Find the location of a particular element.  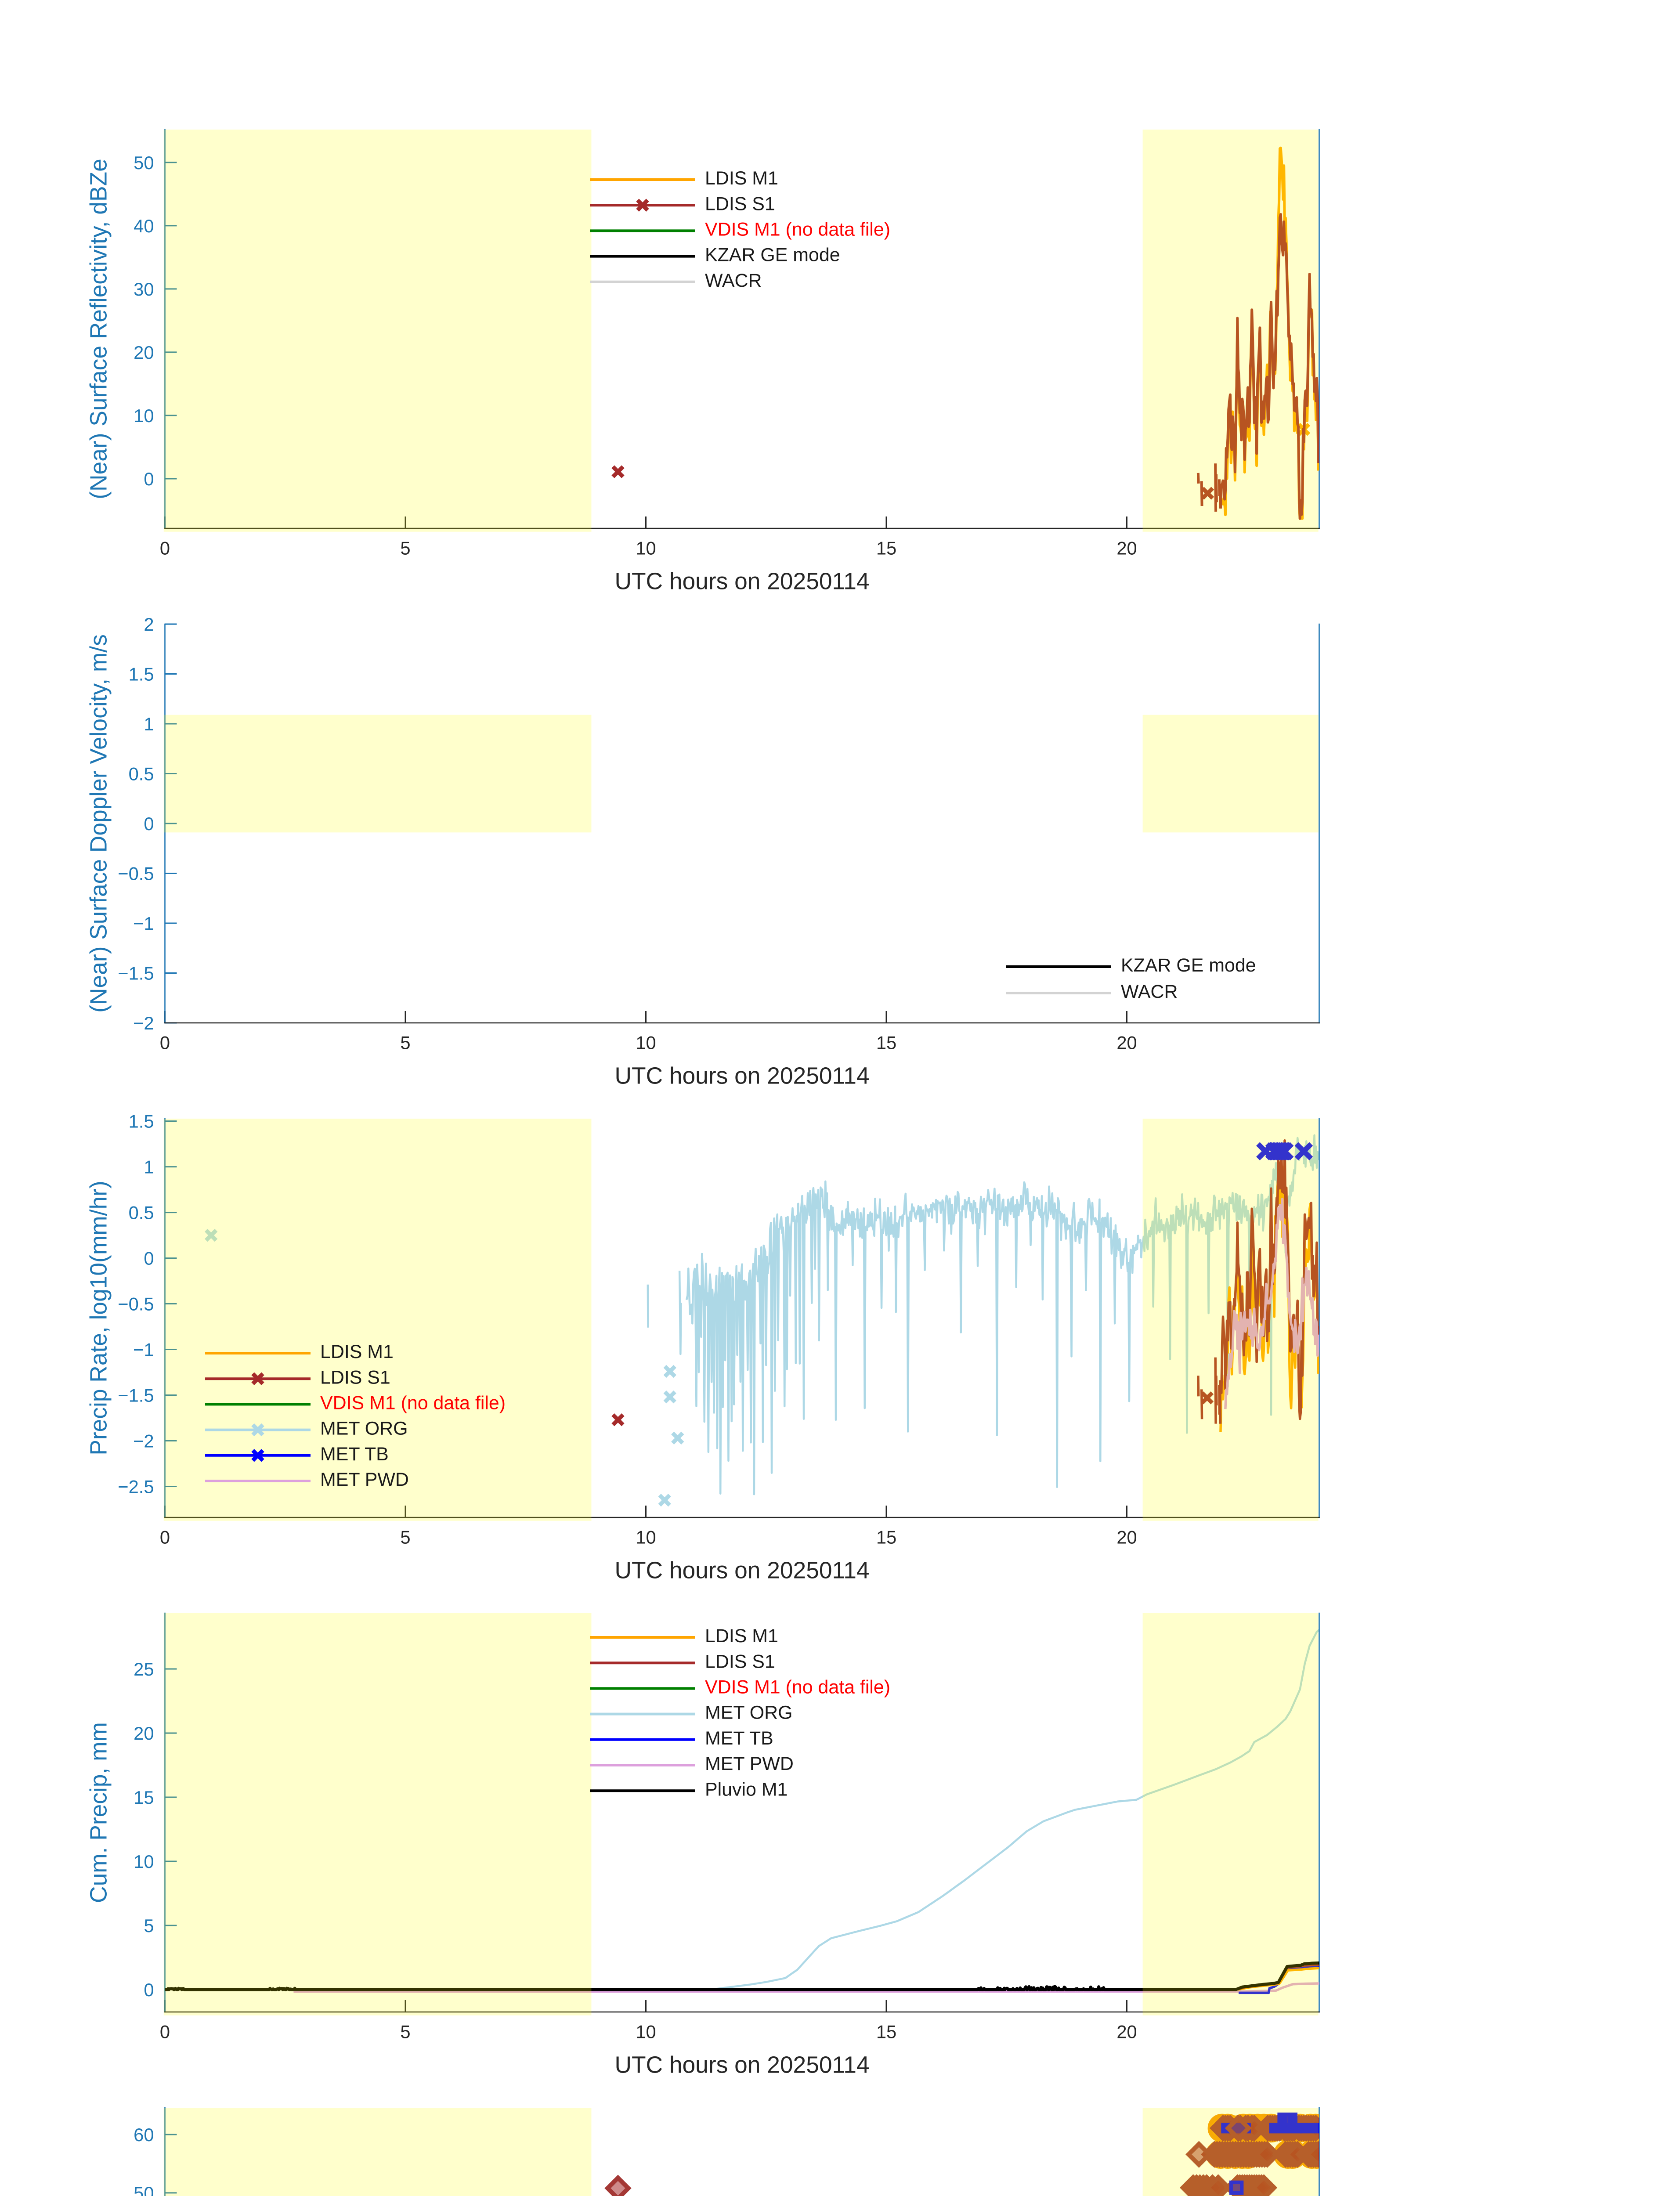

svg-text: −2.5 is located at coordinates (136, 1487).